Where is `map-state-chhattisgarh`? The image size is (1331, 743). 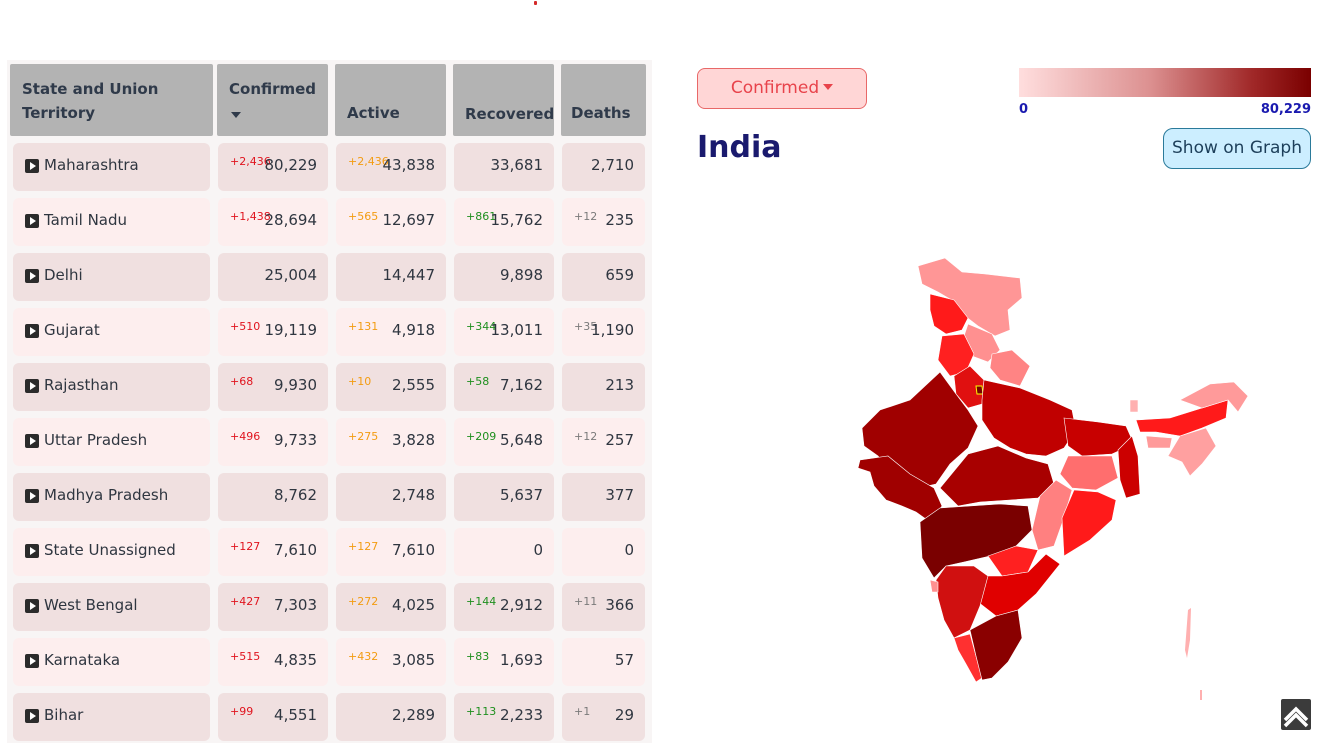
map-state-chhattisgarh is located at coordinates (1052, 515).